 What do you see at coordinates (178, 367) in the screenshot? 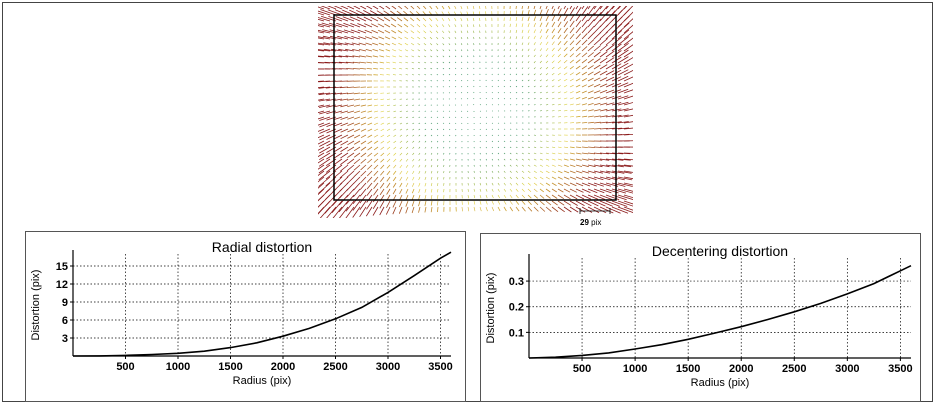
I see `x-tick-label: 1000` at bounding box center [178, 367].